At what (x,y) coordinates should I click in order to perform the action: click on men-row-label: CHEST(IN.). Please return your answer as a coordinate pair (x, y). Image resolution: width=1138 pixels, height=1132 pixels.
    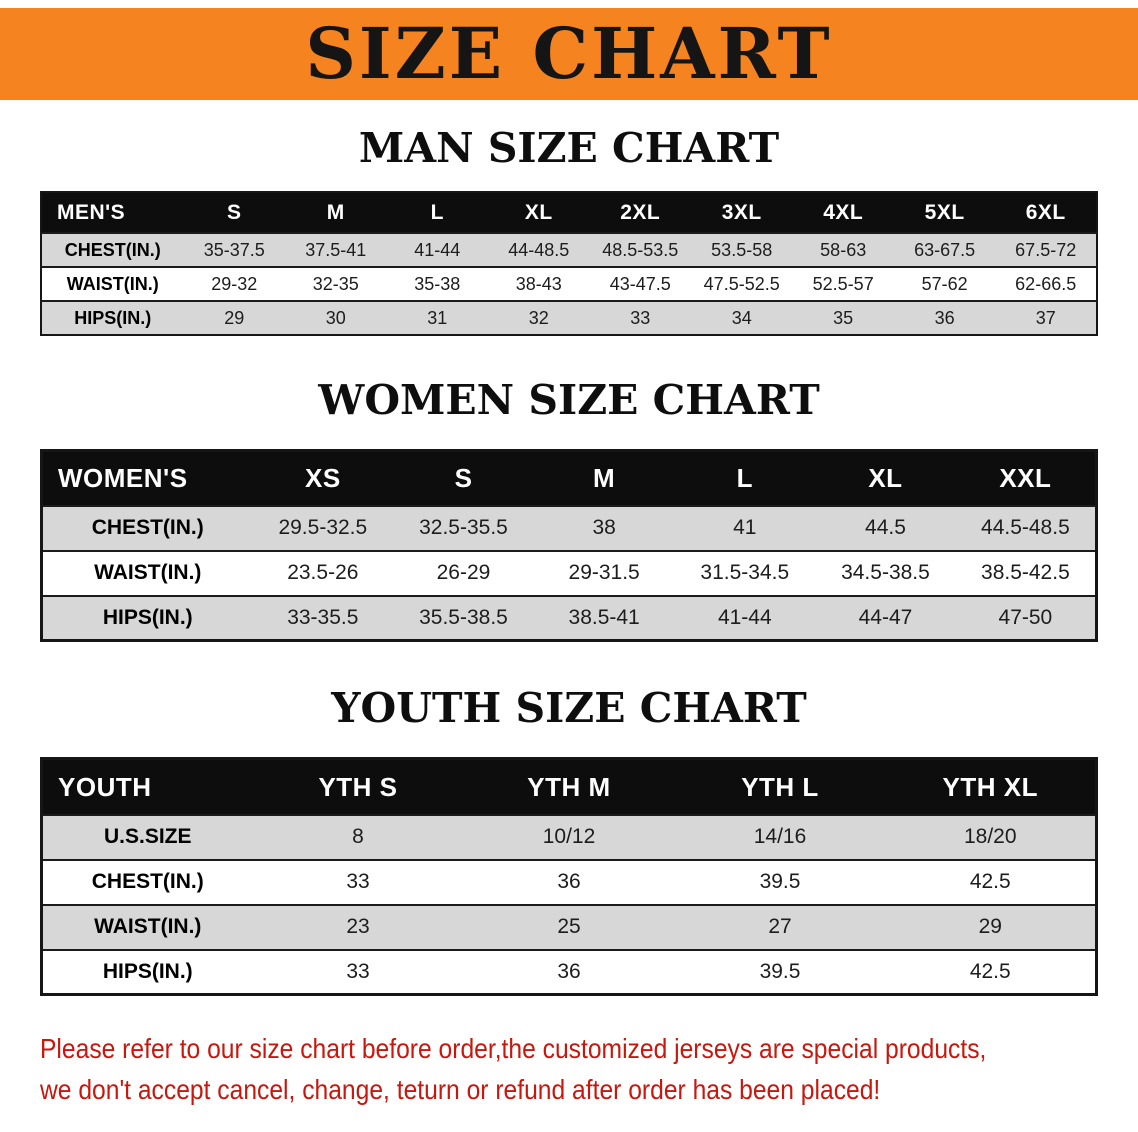
    Looking at the image, I should click on (112, 250).